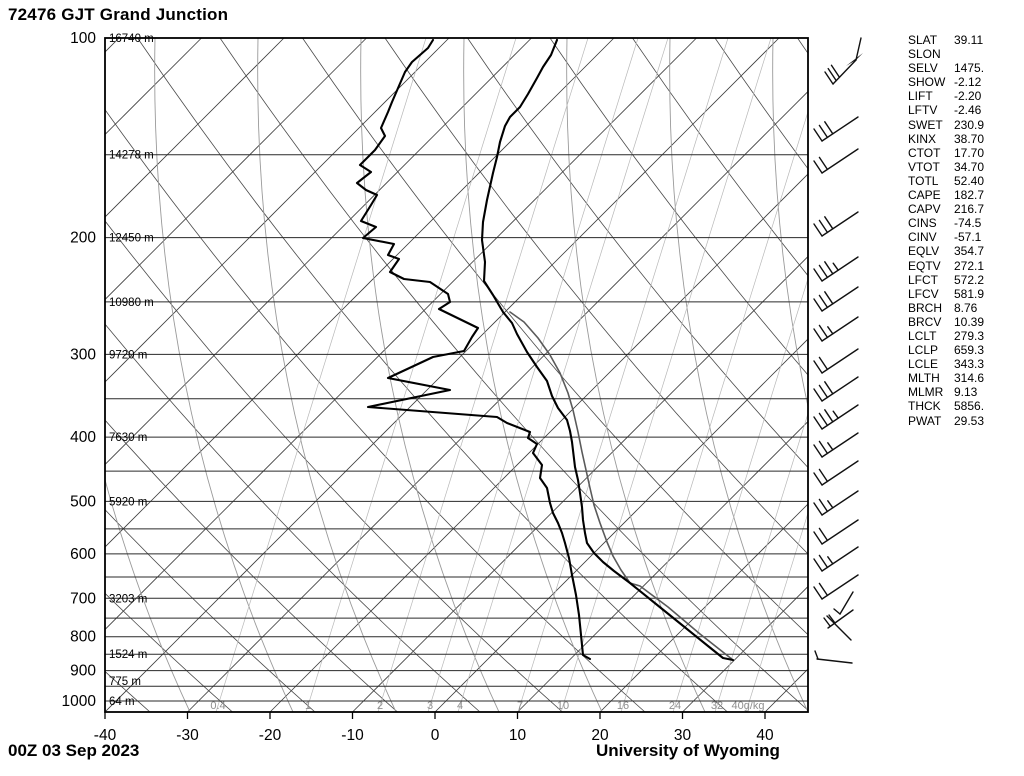 The image size is (1024, 776). I want to click on stat-label: KINX, so click(922, 138).